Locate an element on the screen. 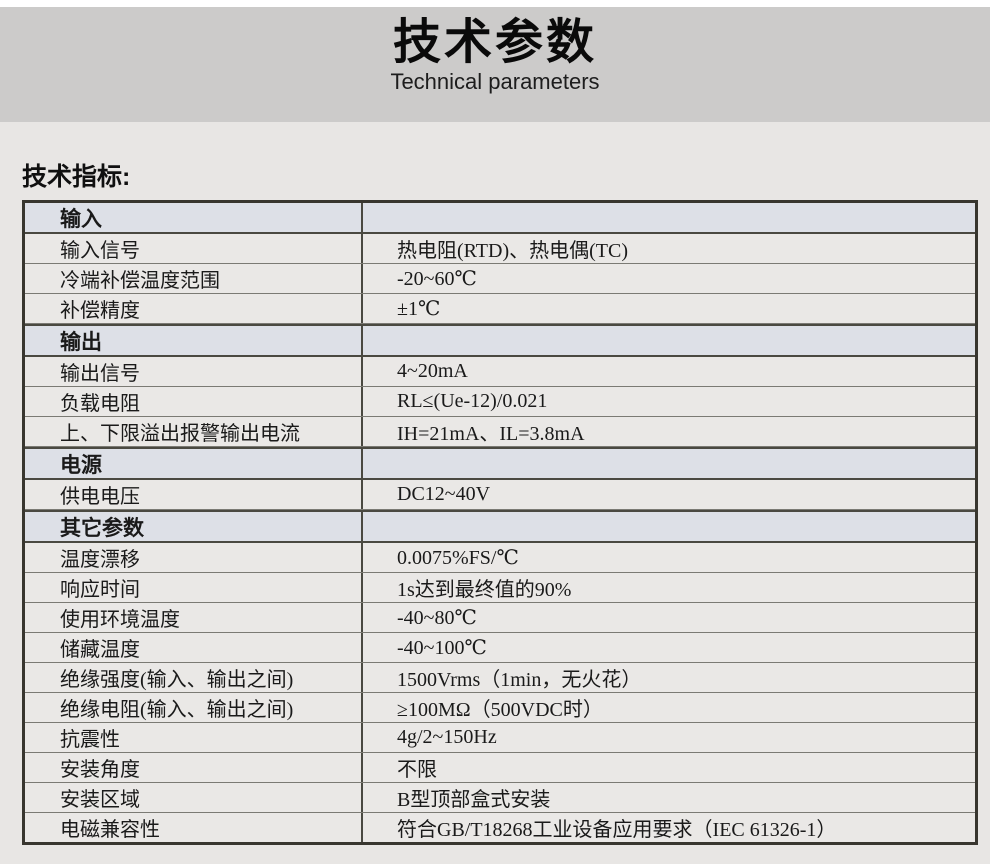  table-row: 输入信号 热电阻(RTD)、热电偶(TC) is located at coordinates (500, 249).